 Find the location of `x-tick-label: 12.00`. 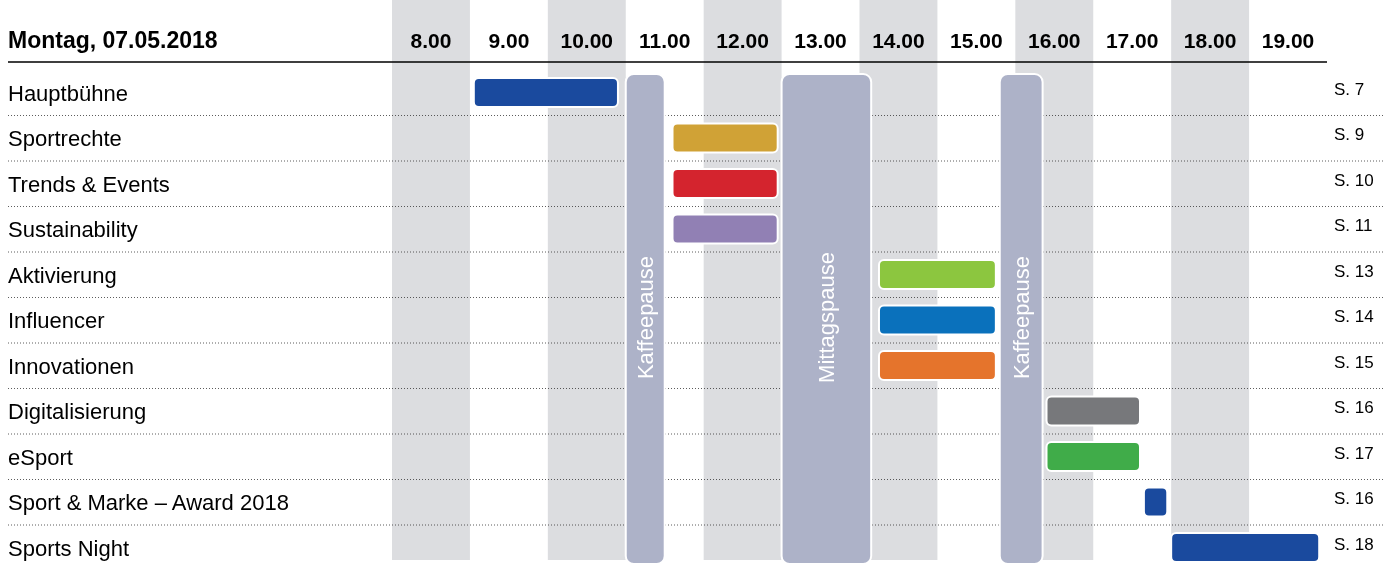

x-tick-label: 12.00 is located at coordinates (742, 40).